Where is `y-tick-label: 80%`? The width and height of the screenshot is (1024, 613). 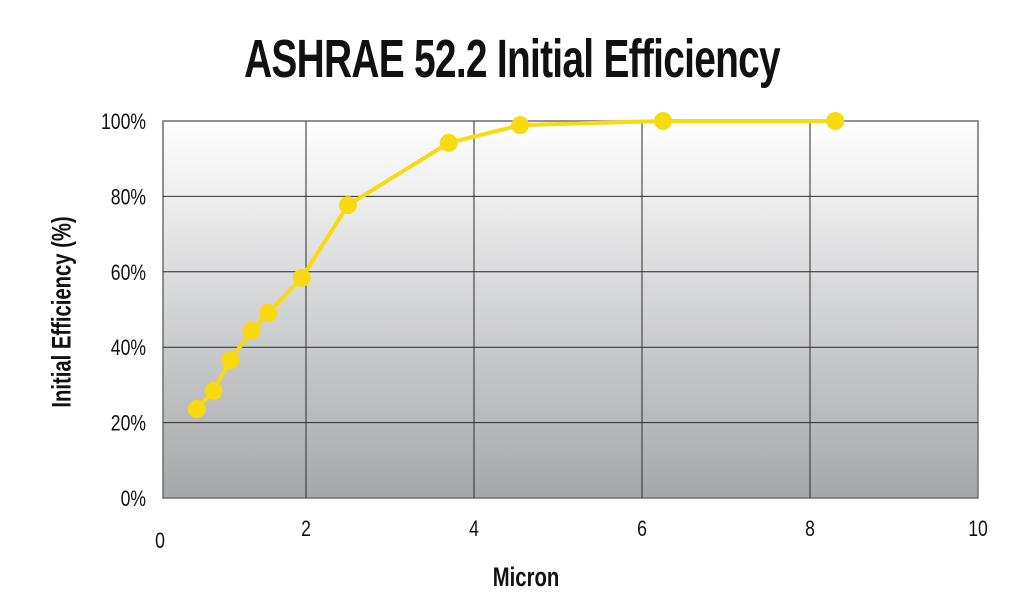 y-tick-label: 80% is located at coordinates (128, 198).